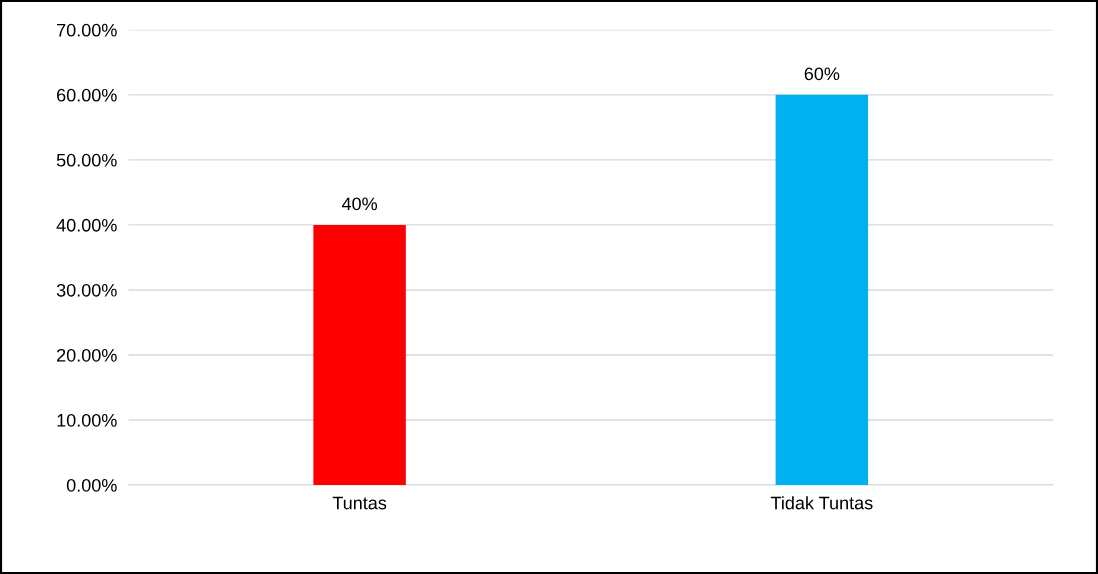  What do you see at coordinates (86, 225) in the screenshot?
I see `y-tick-label: 40.00%` at bounding box center [86, 225].